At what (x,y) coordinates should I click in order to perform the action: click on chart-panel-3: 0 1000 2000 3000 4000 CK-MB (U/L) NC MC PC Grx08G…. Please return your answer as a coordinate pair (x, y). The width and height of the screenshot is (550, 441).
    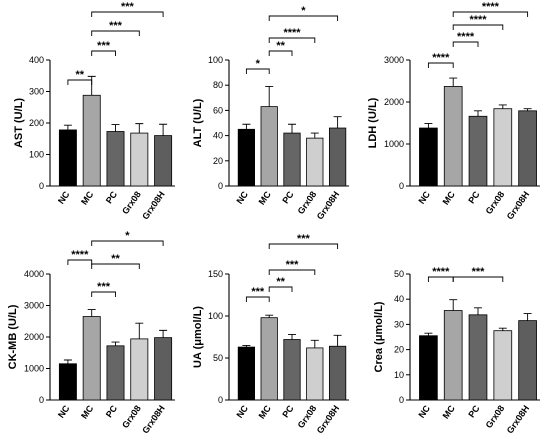
    Looking at the image, I should click on (91, 332).